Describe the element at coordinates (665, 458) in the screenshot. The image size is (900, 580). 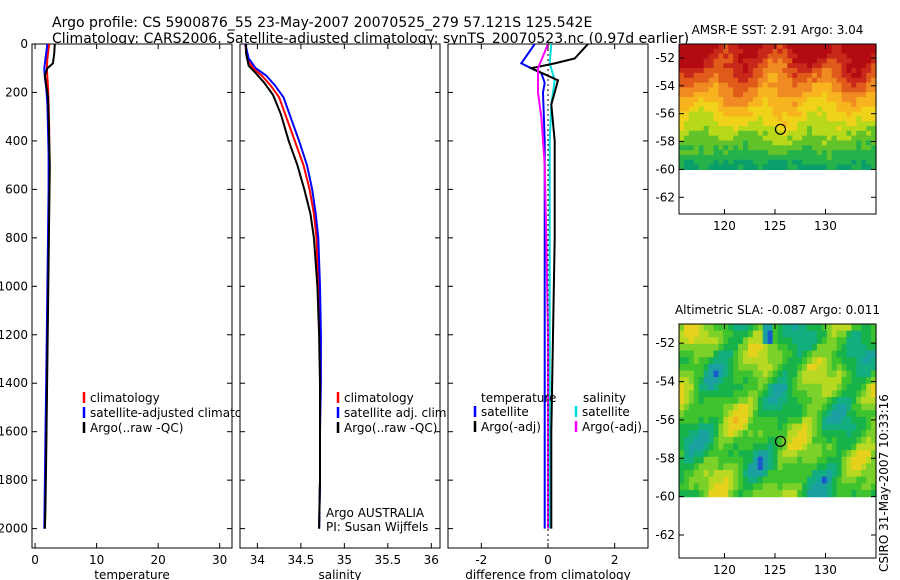
I see `sla-ytick-label: -58` at that location.